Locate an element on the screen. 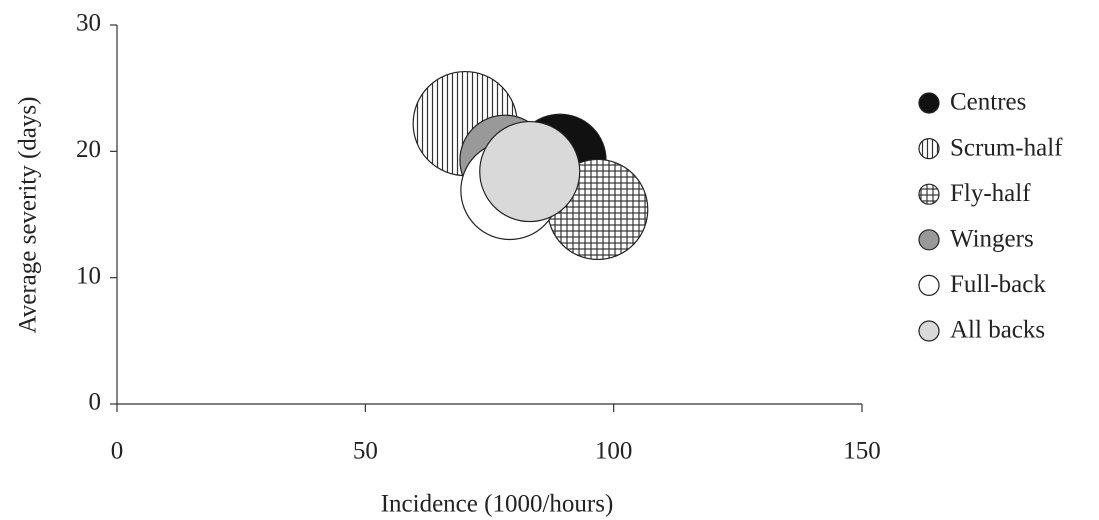 The width and height of the screenshot is (1099, 520). y-tick-label: 20 is located at coordinates (88, 149).